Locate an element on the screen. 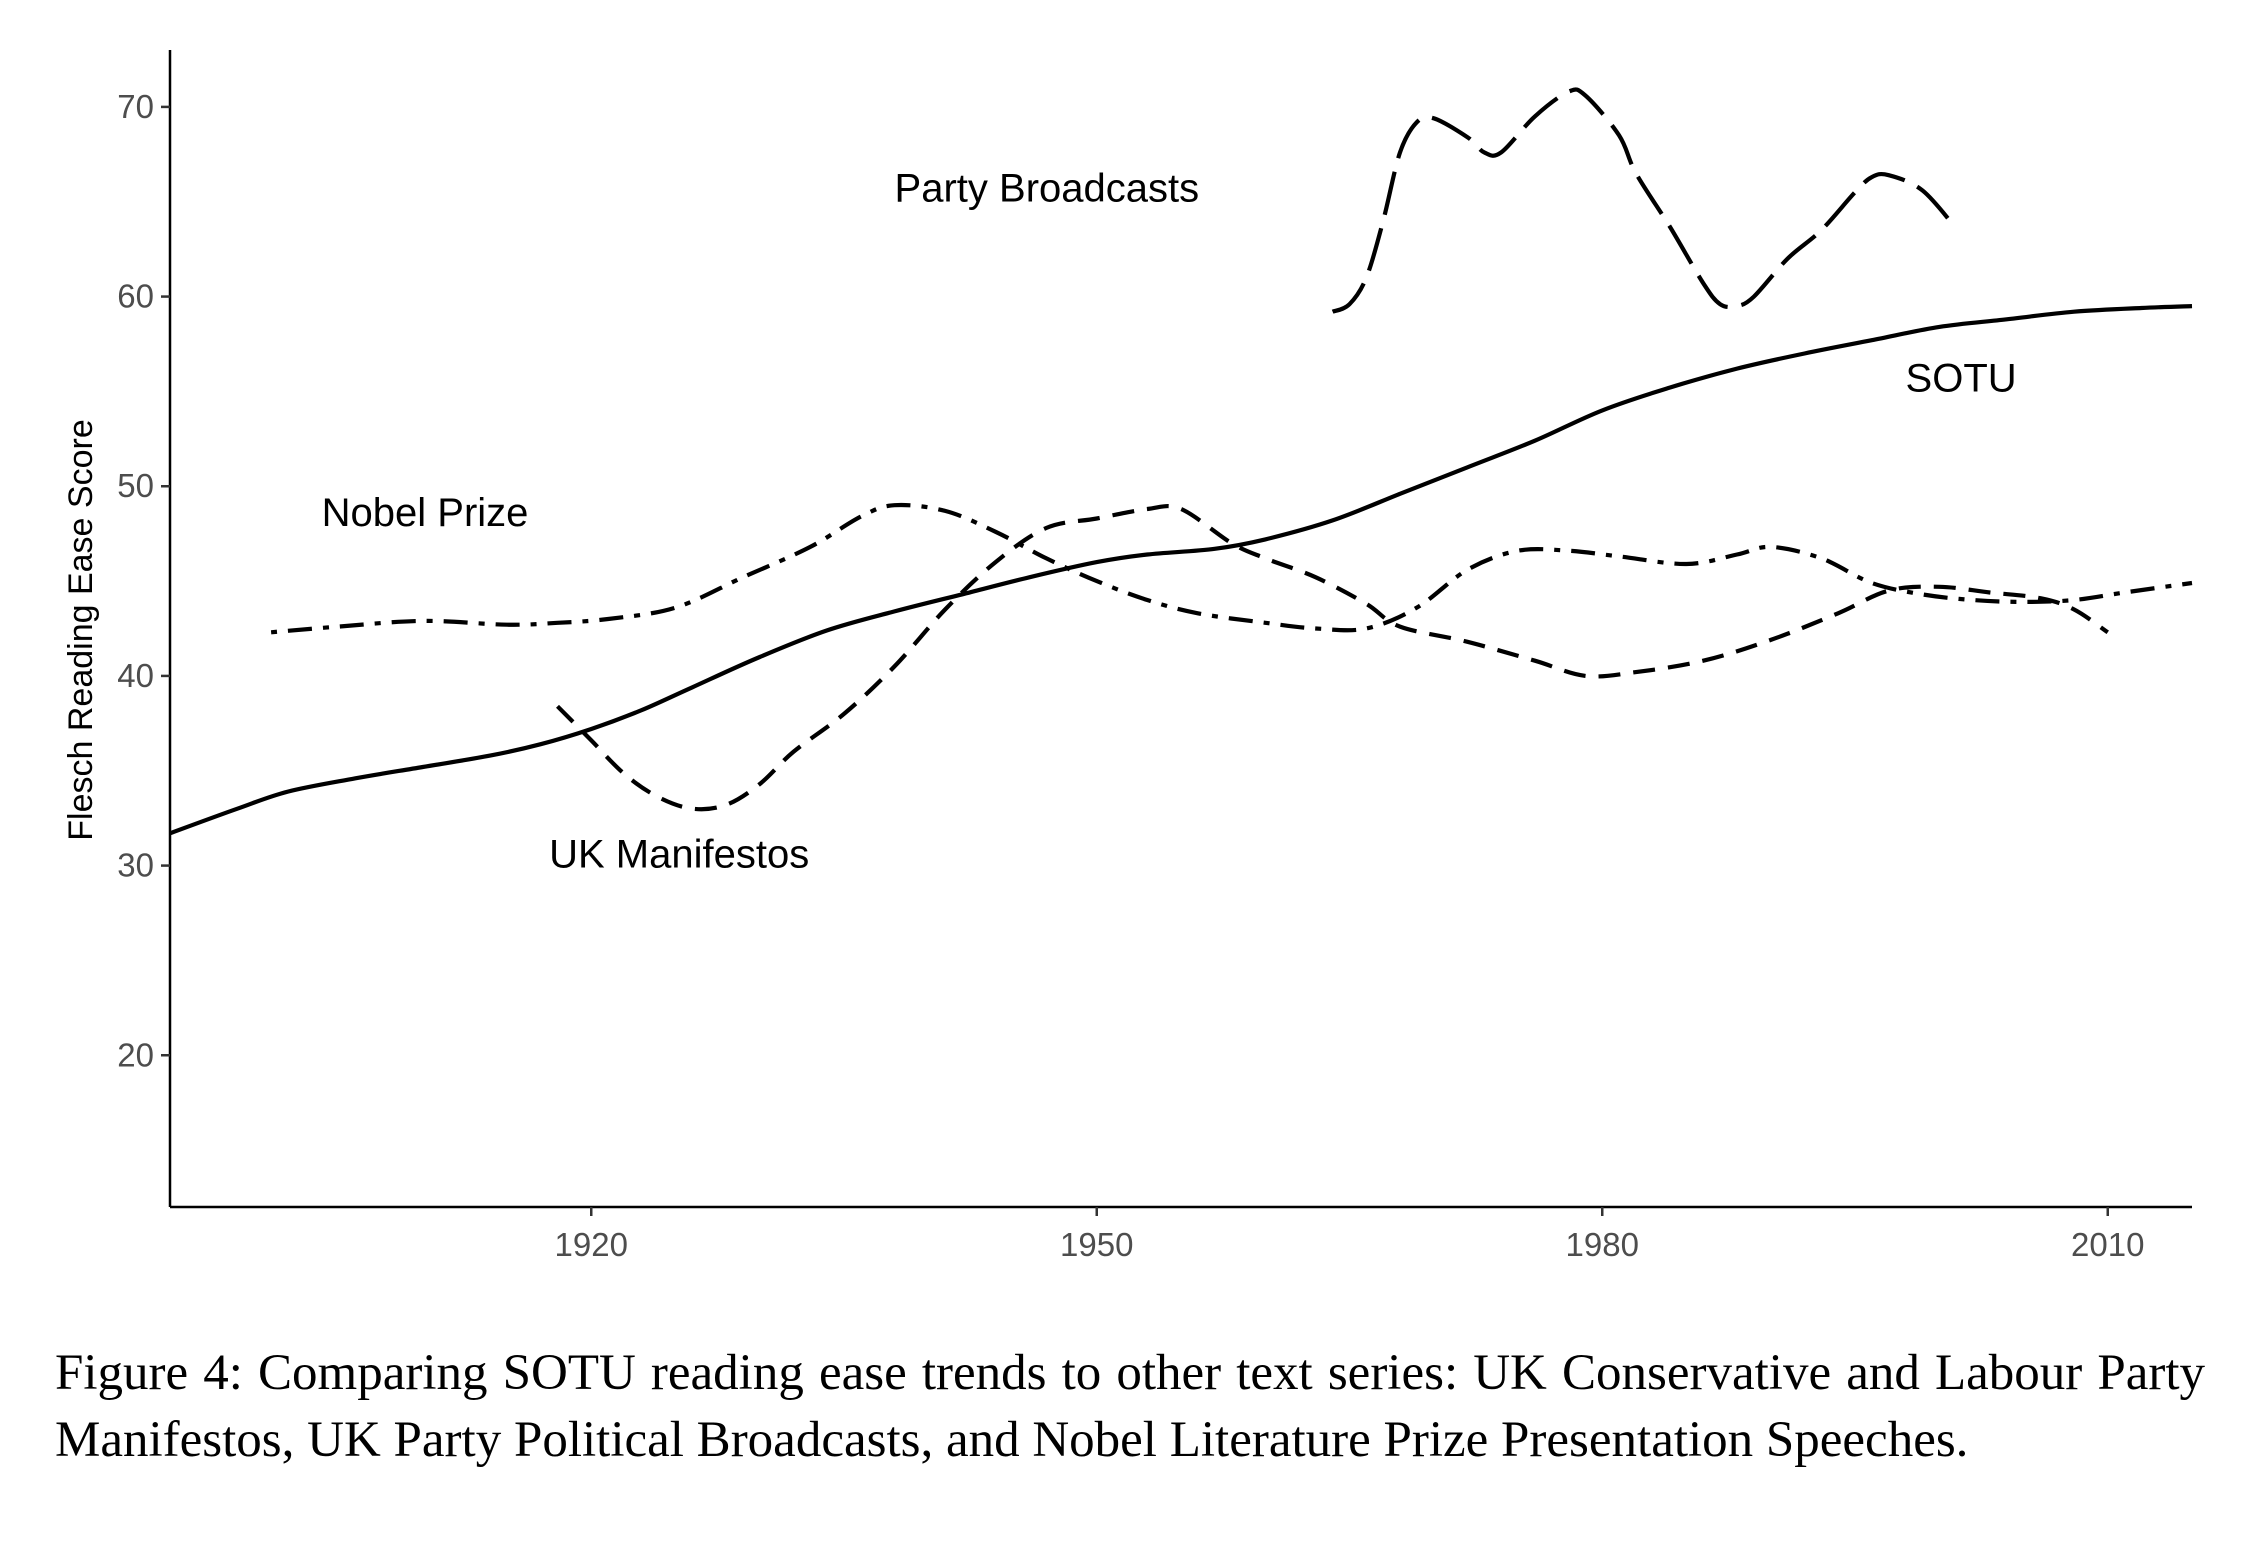  series-line-nobel-prize is located at coordinates (1231, 568).